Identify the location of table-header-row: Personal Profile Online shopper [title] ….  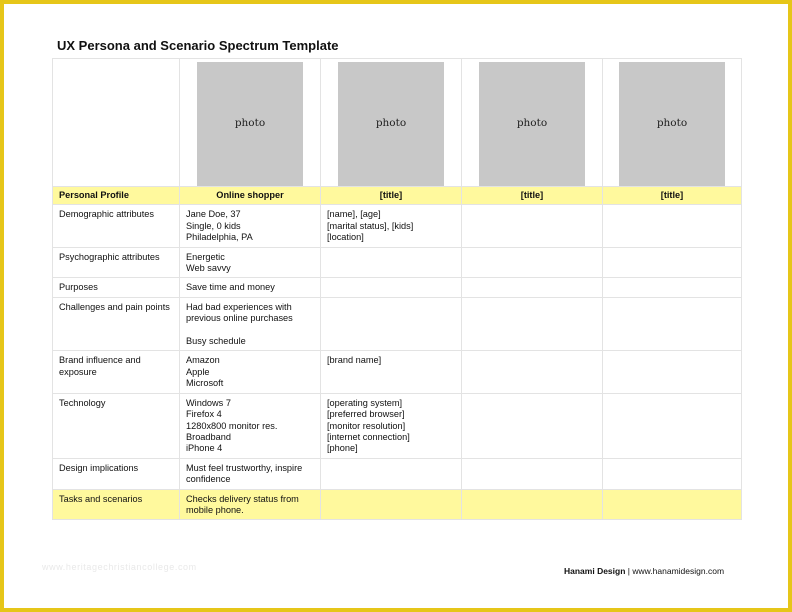
(397, 195).